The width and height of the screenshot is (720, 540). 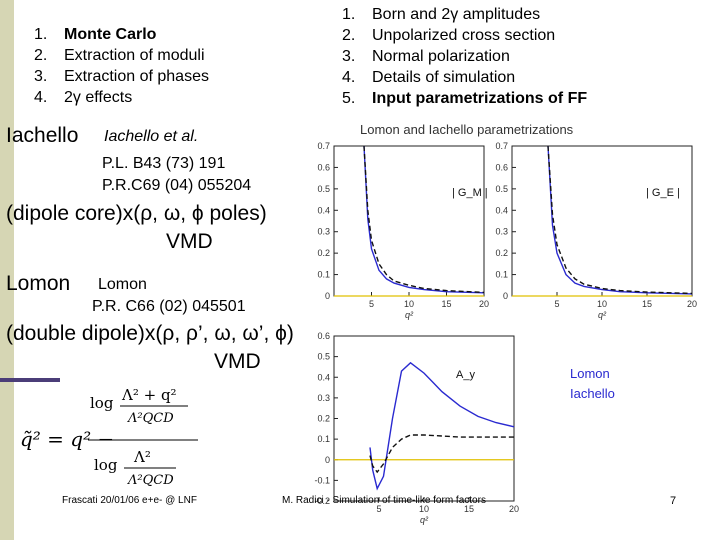 I want to click on panel-gm: 0 0.1 0.2 0.3 0.4 0.5 0.6 0.7 5 10 15 20 q², so click(x=403, y=230).